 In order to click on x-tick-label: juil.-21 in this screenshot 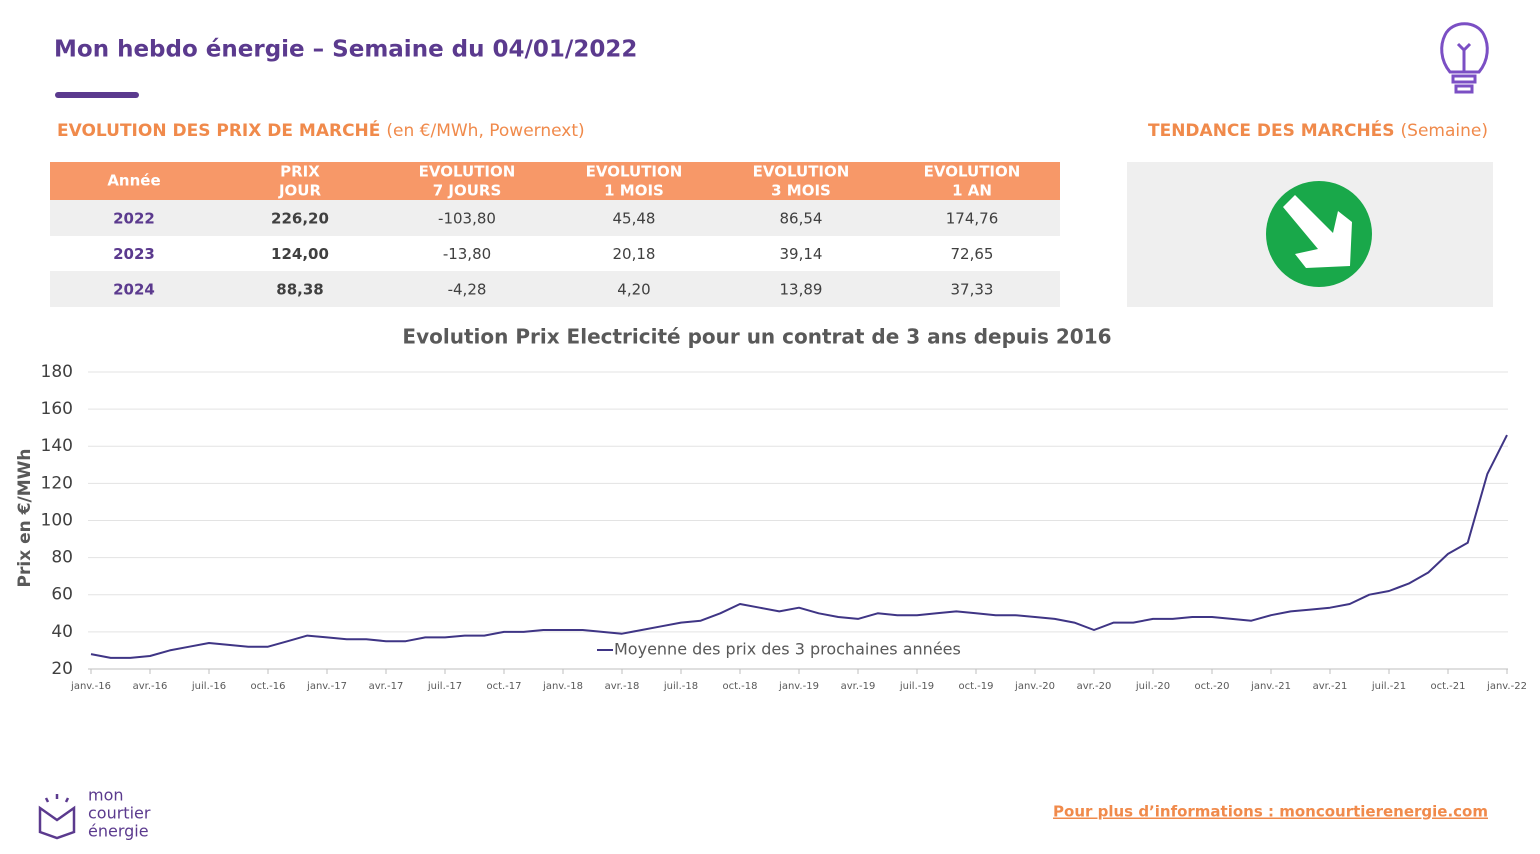, I will do `click(1388, 686)`.